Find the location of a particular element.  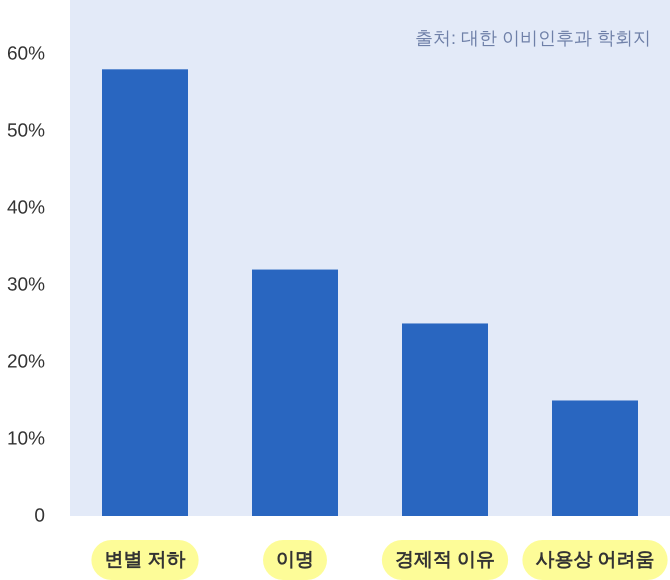

x-tick-label: 이명 is located at coordinates (295, 560).